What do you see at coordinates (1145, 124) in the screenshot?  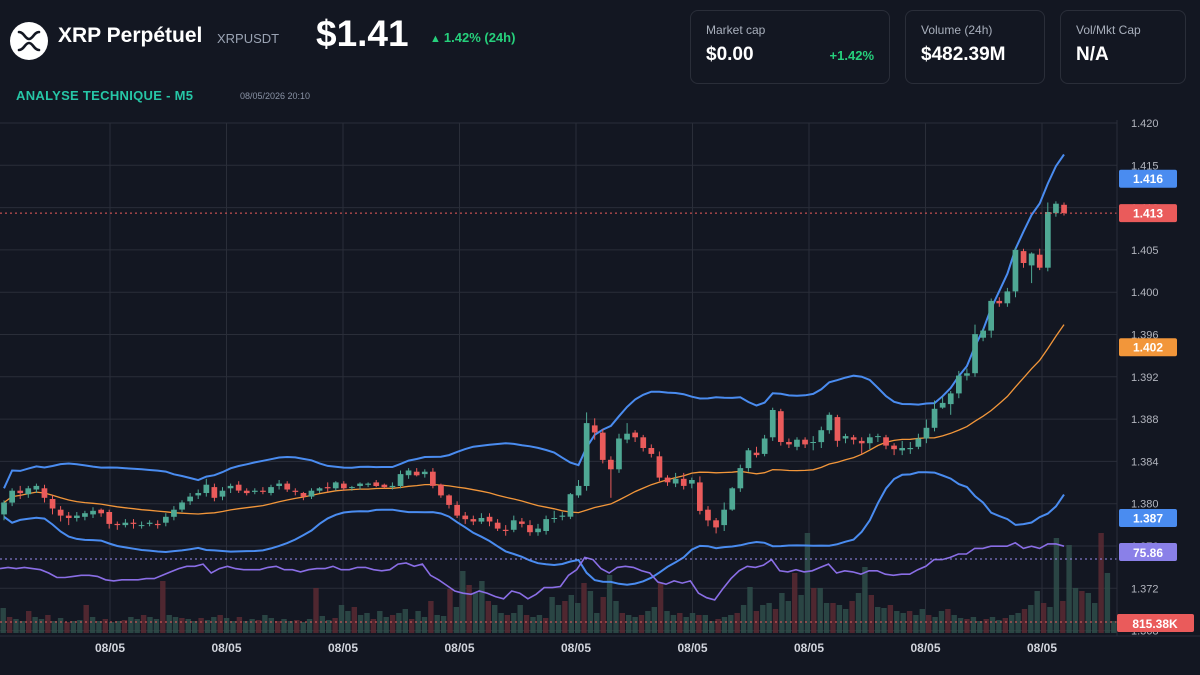 I see `price-tick-label: 1.420` at bounding box center [1145, 124].